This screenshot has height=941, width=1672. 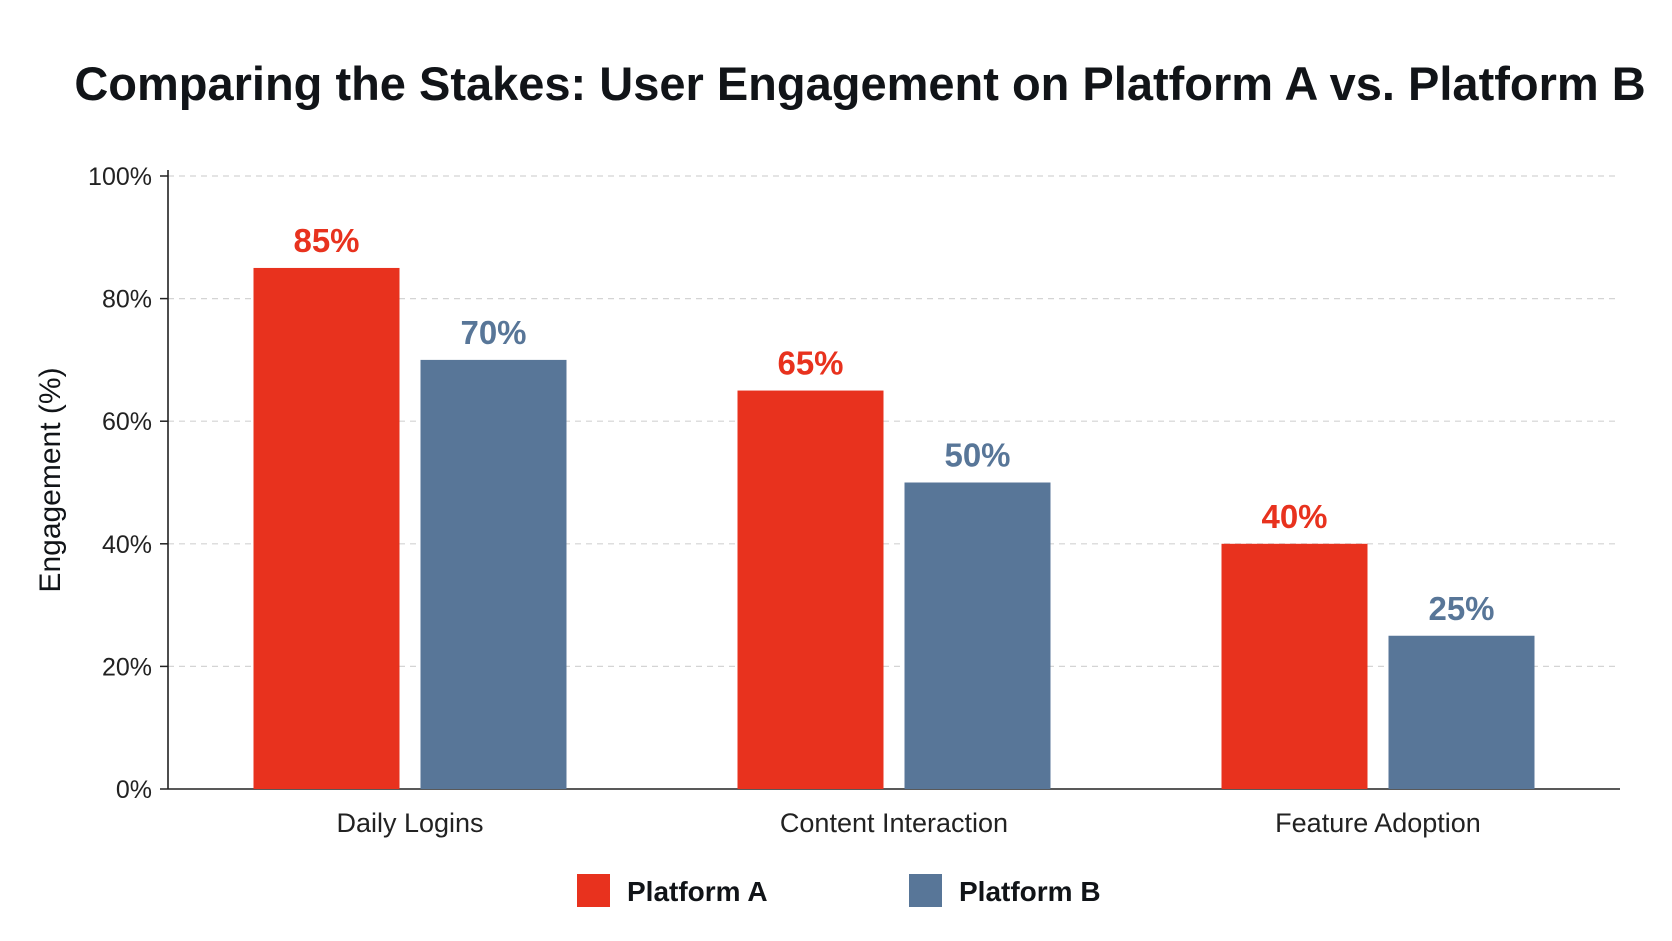 What do you see at coordinates (894, 823) in the screenshot?
I see `x-category-label: Content Interaction` at bounding box center [894, 823].